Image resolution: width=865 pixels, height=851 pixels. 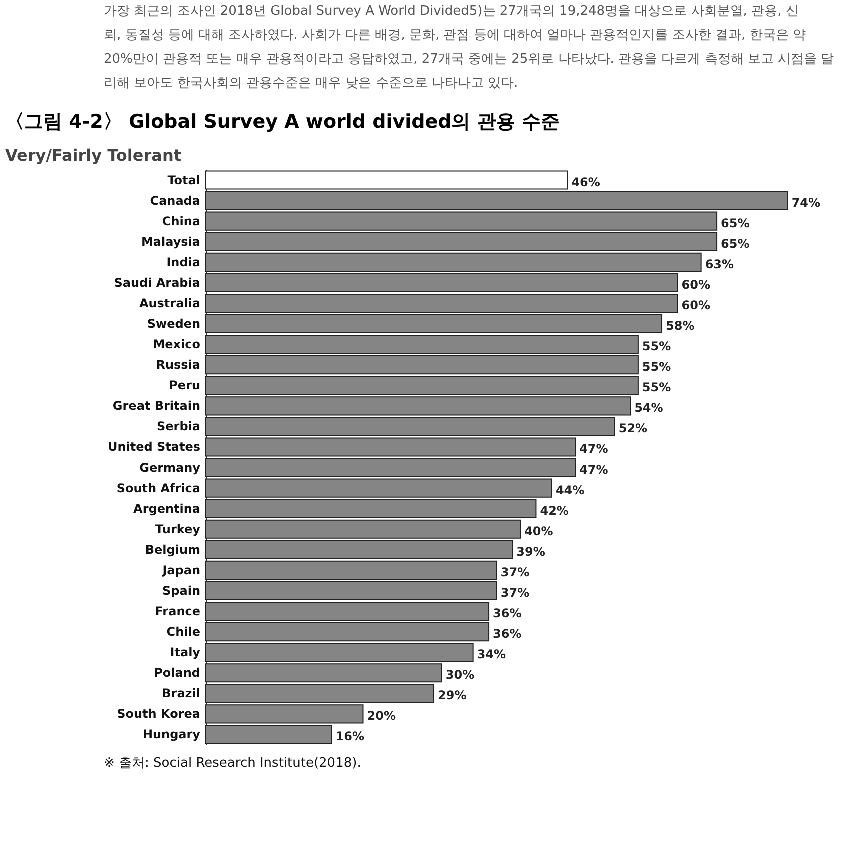 I want to click on y-tick-label: Total, so click(x=184, y=180).